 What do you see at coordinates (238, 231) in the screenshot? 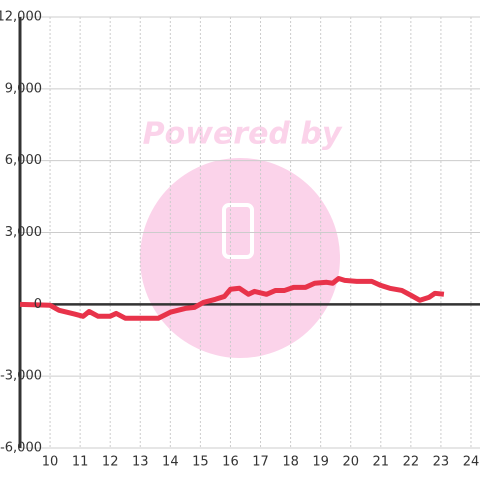
I see `watermark-icon` at bounding box center [238, 231].